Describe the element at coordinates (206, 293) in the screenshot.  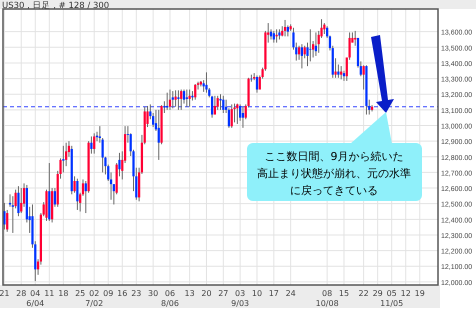
I see `x-tick-label: 20` at that location.